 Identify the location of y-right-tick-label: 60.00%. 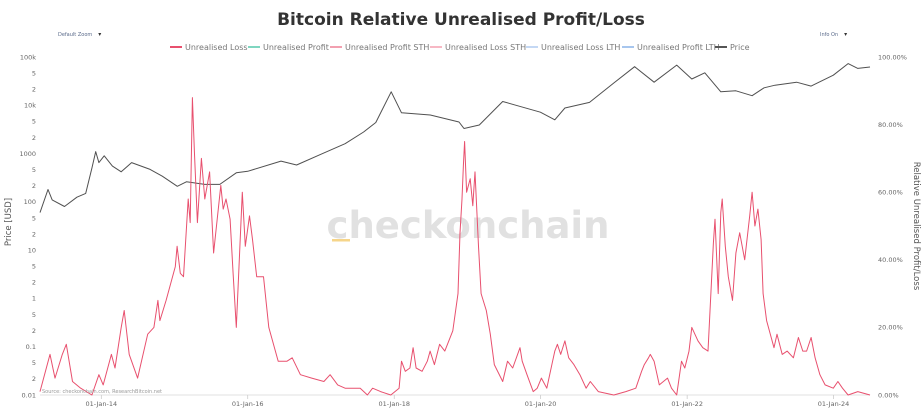
(890, 193).